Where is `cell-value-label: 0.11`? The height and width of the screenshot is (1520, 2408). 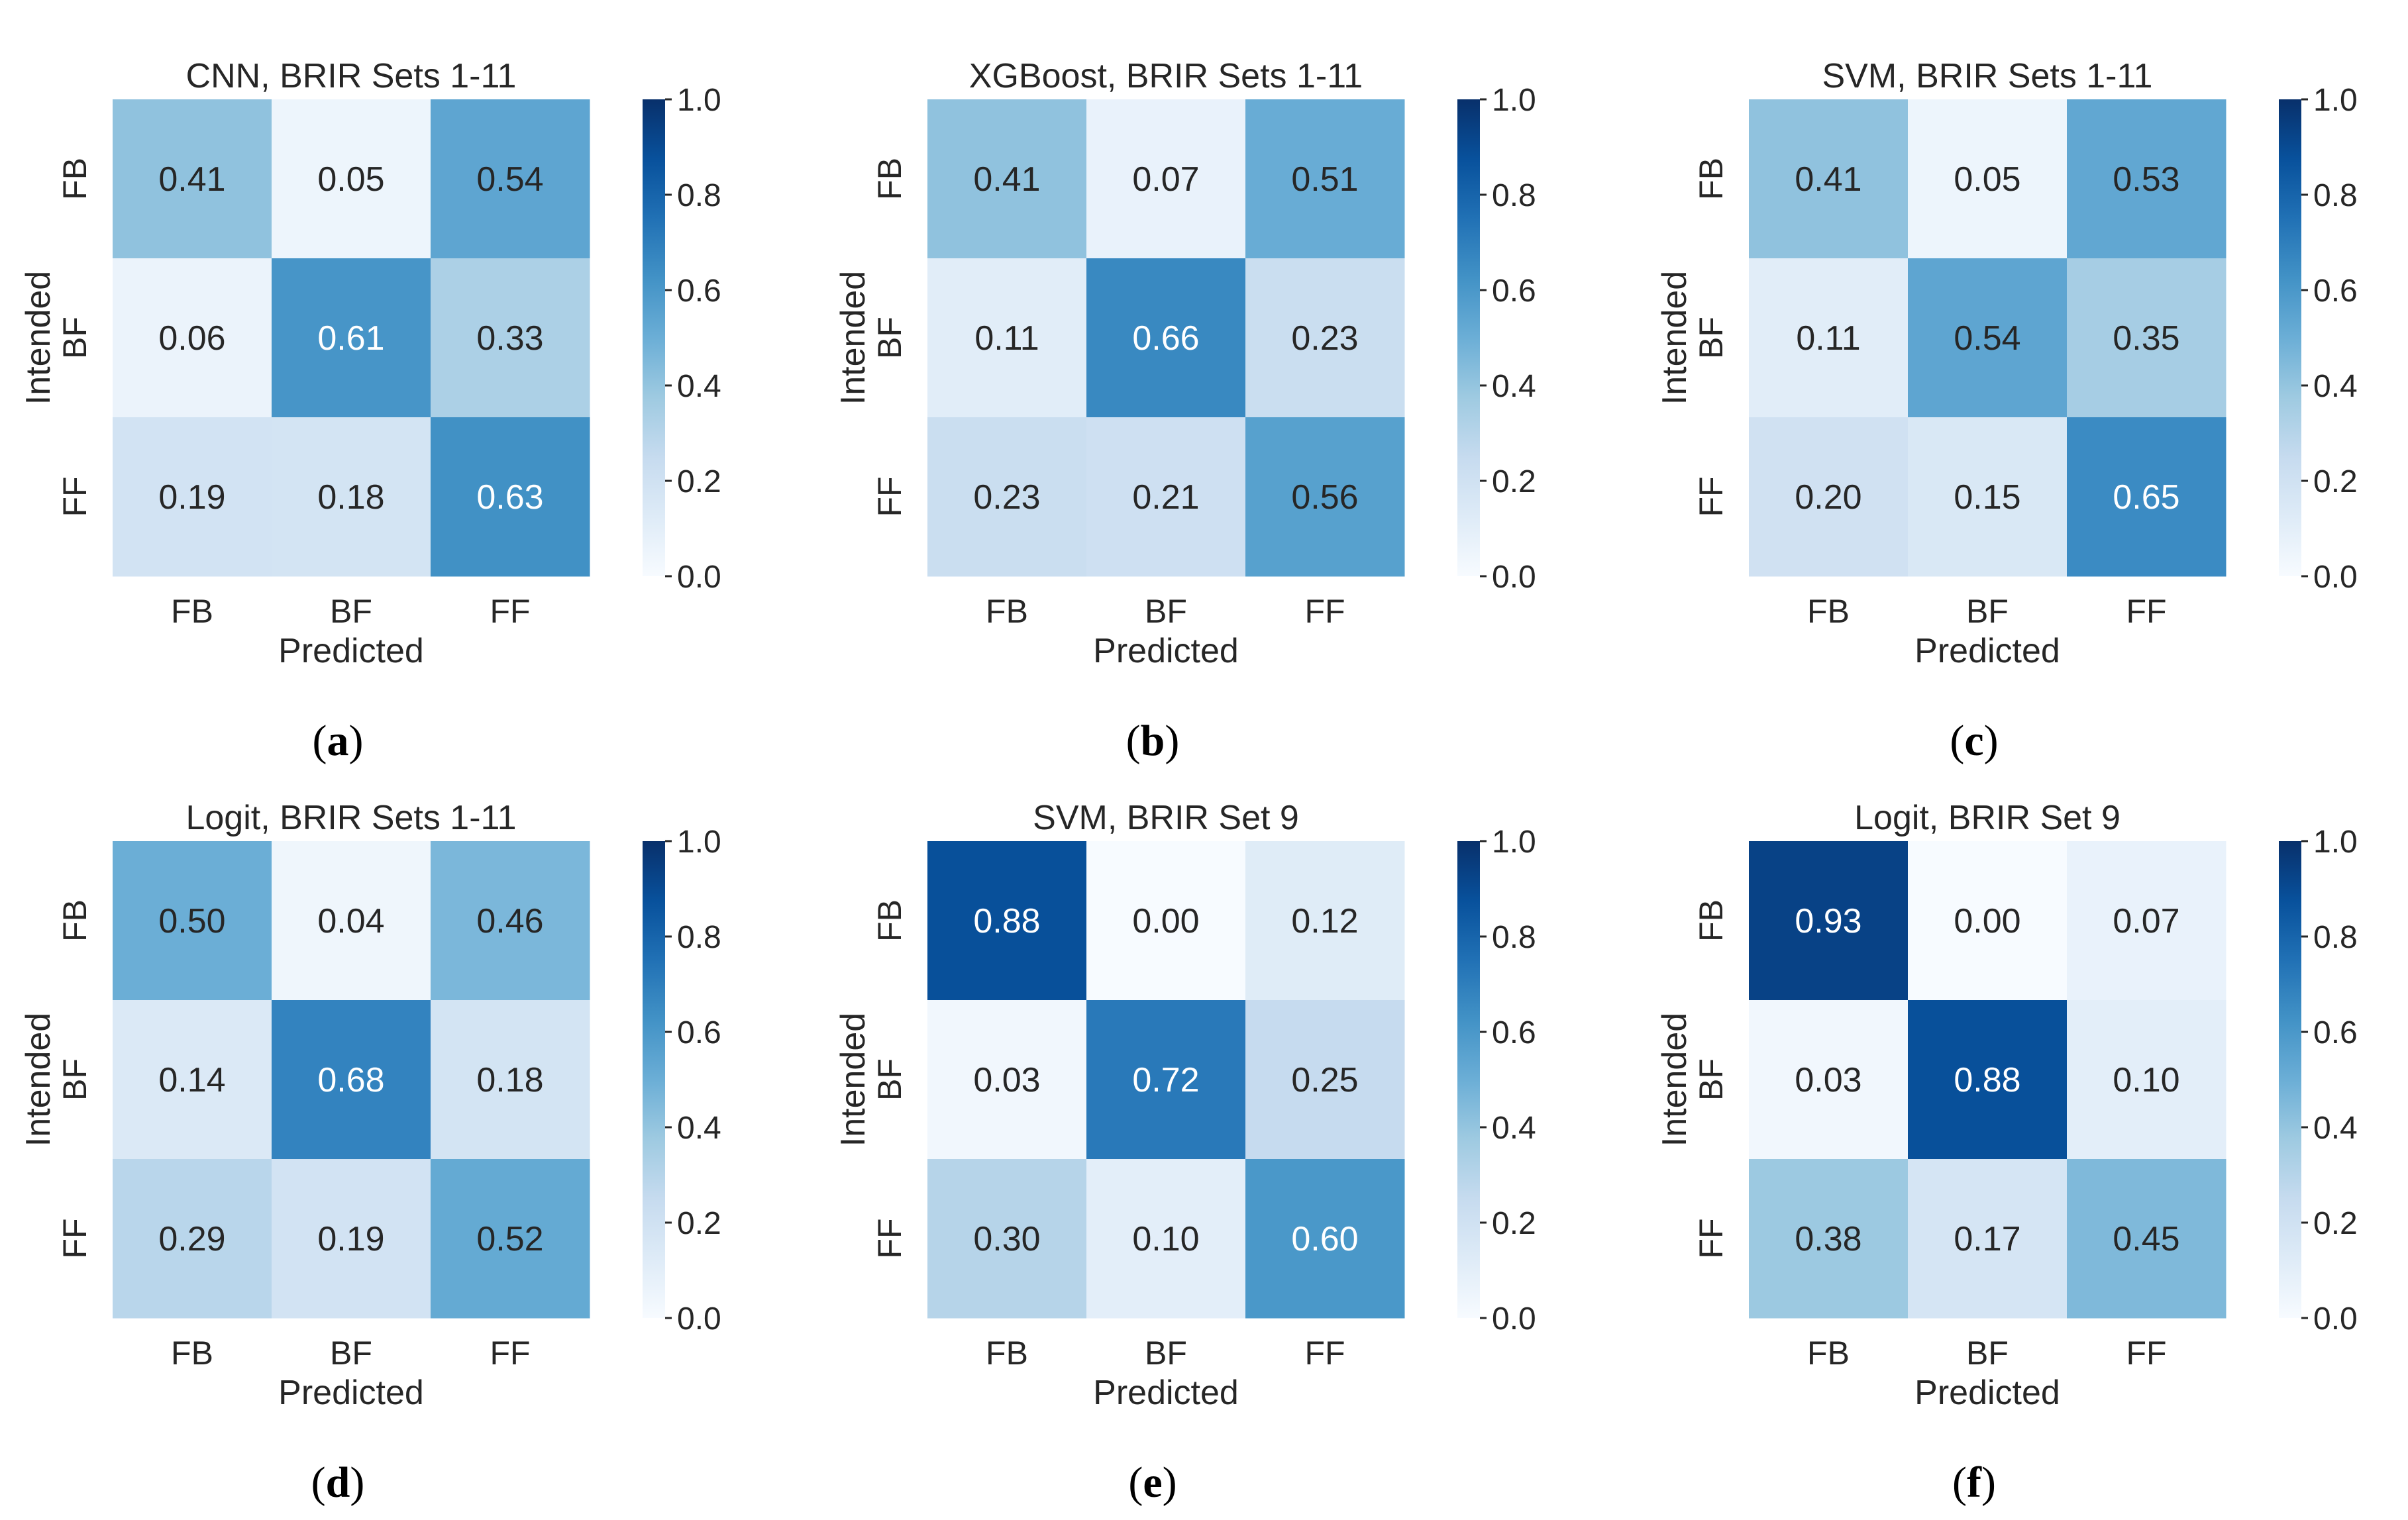
cell-value-label: 0.11 is located at coordinates (1828, 339).